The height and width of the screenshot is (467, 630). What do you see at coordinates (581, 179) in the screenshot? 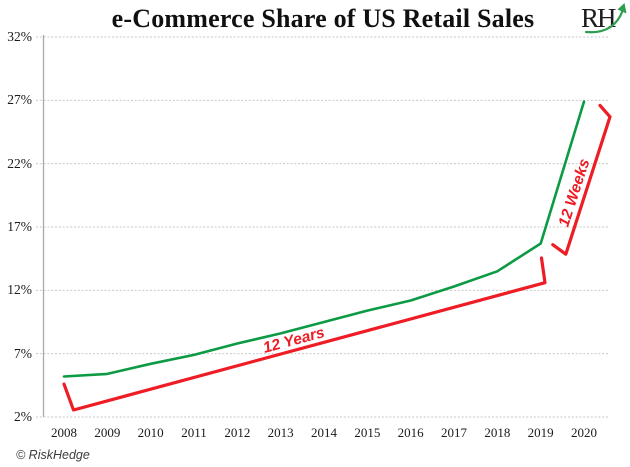
I see `annotation-bracket-12-weeks` at bounding box center [581, 179].